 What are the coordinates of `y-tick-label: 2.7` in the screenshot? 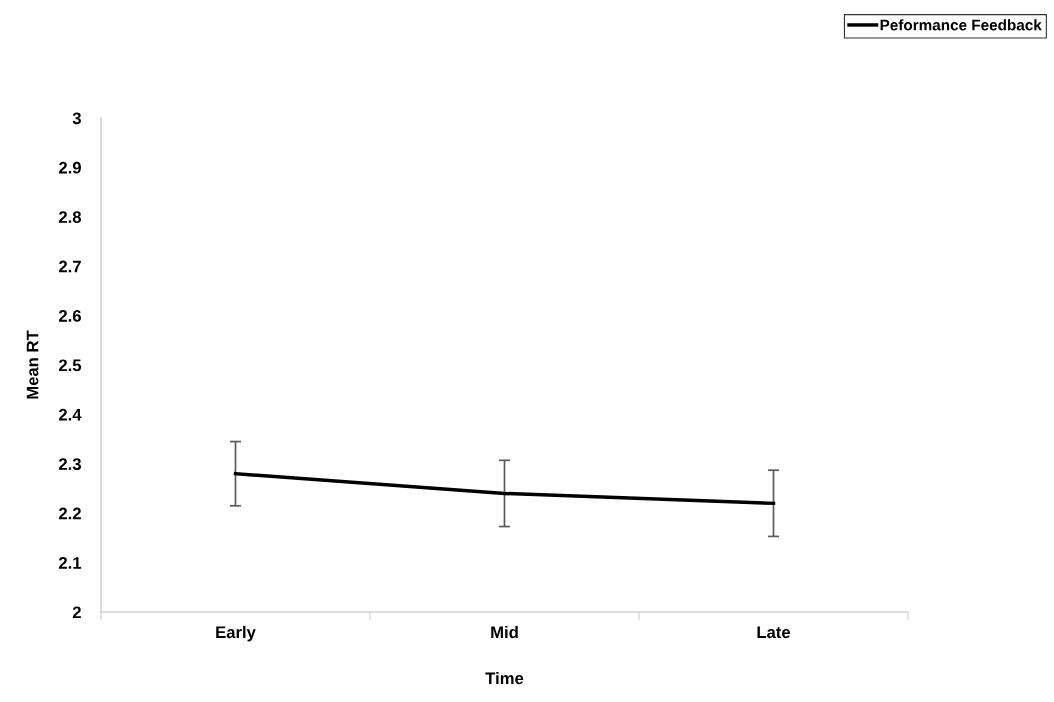 It's located at (69, 266).